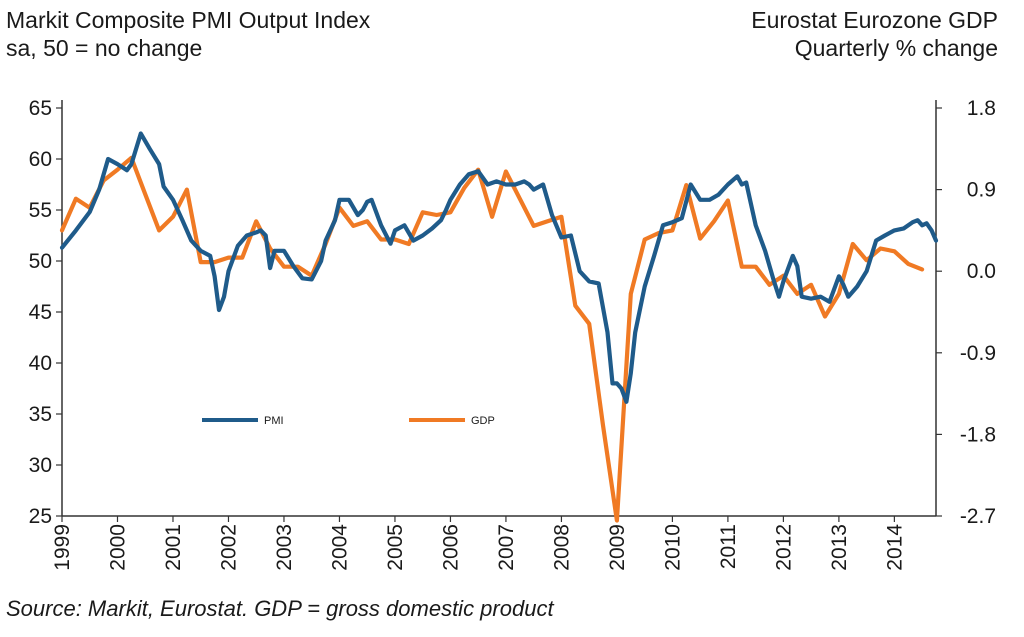  Describe the element at coordinates (981, 108) in the screenshot. I see `right-tick-label: 1.8` at that location.